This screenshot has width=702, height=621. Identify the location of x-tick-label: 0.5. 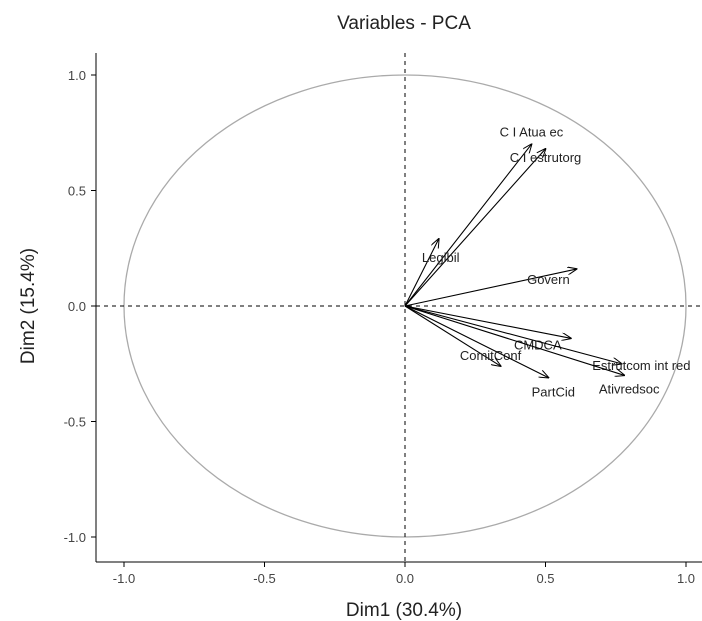
(545, 578).